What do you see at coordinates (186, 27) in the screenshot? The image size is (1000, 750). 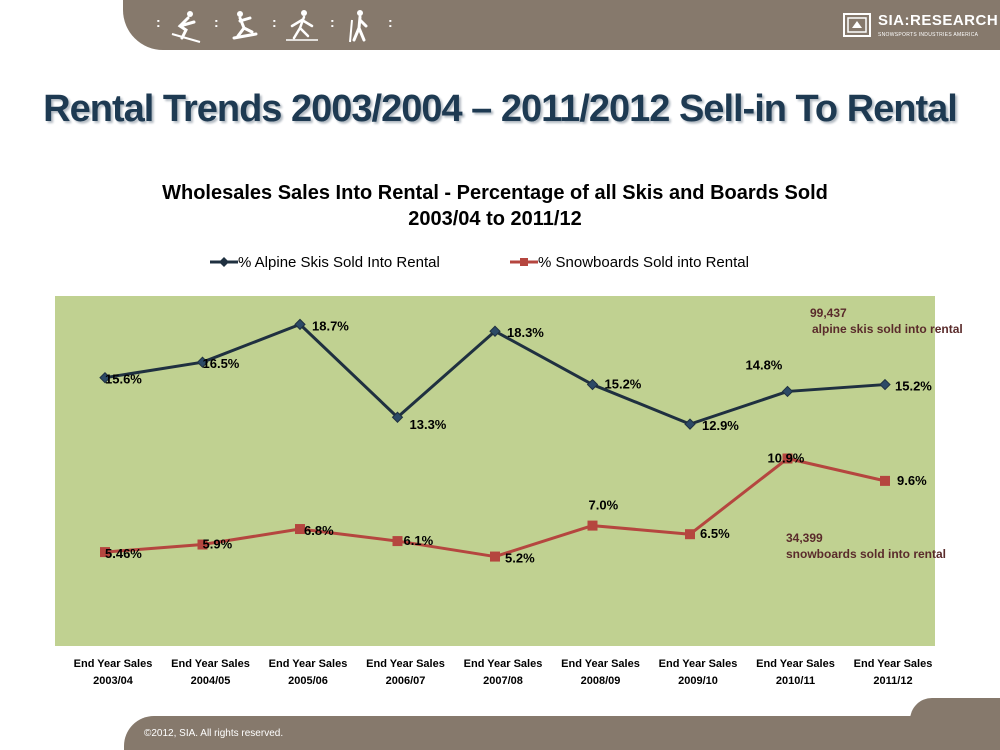 I see `freestyle-skier-icon` at bounding box center [186, 27].